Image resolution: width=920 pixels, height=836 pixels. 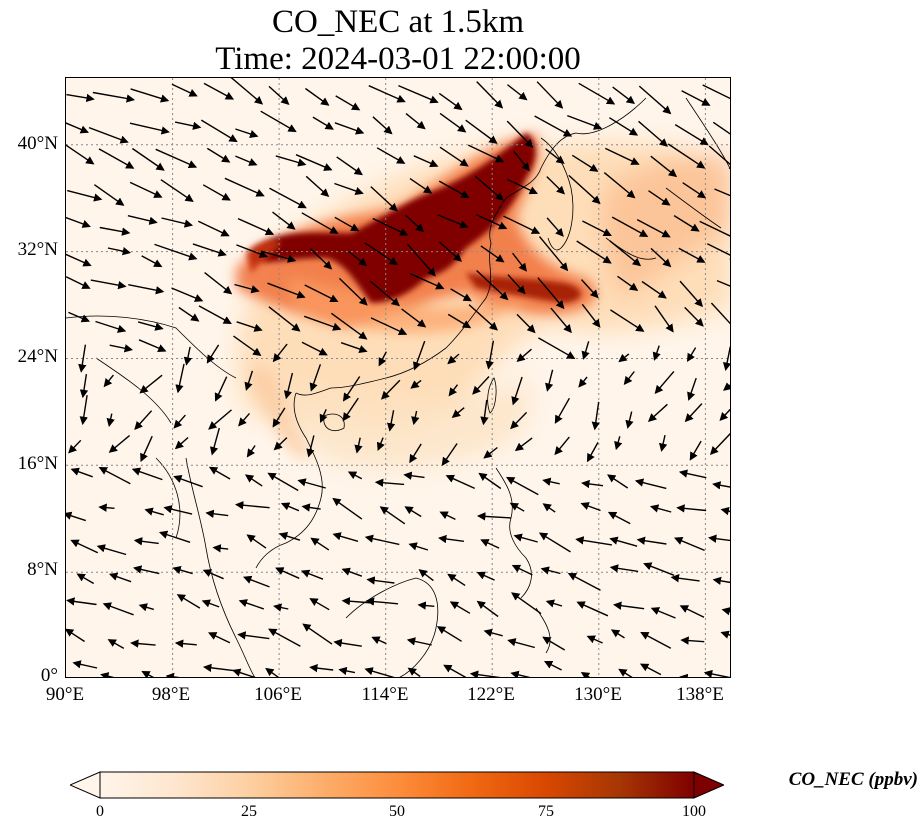 I want to click on lon-label-90e: 90°E, so click(x=65, y=694).